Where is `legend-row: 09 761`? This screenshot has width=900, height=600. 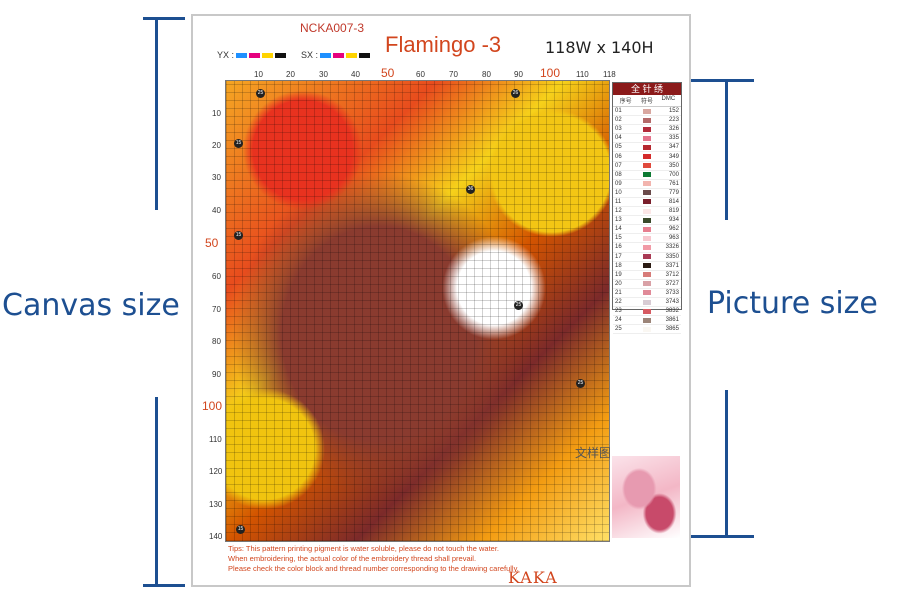
legend-row: 09 761 is located at coordinates (647, 184).